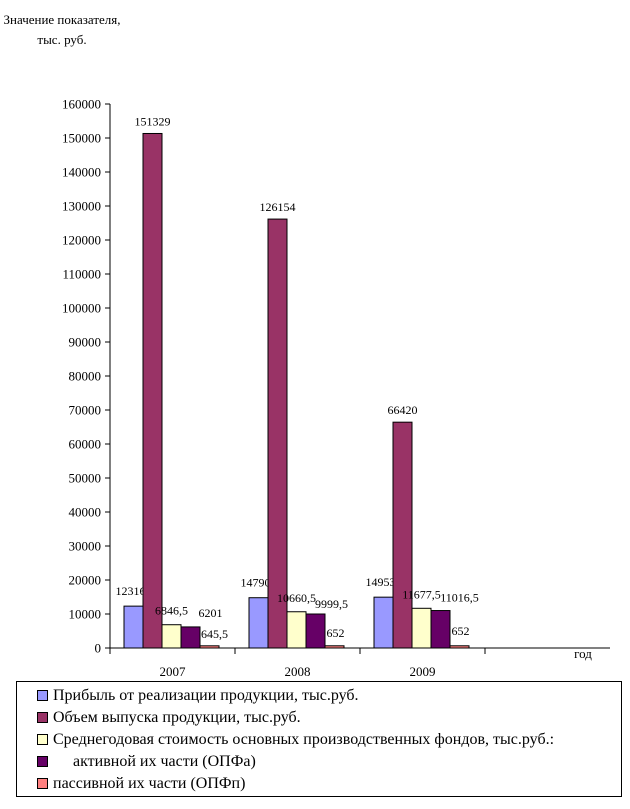 This screenshot has height=809, width=630. Describe the element at coordinates (421, 594) in the screenshot. I see `data-label: 11677,5` at that location.